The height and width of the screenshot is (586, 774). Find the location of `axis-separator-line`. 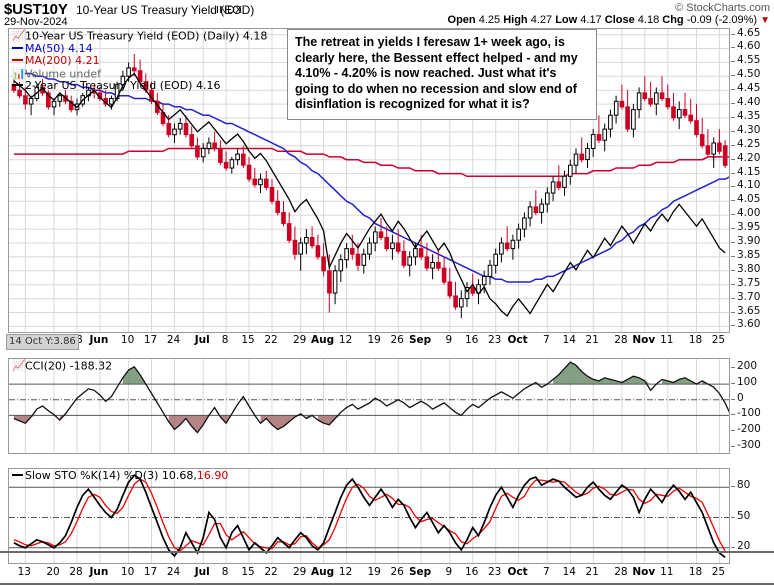

axis-separator-line is located at coordinates (387, 552).